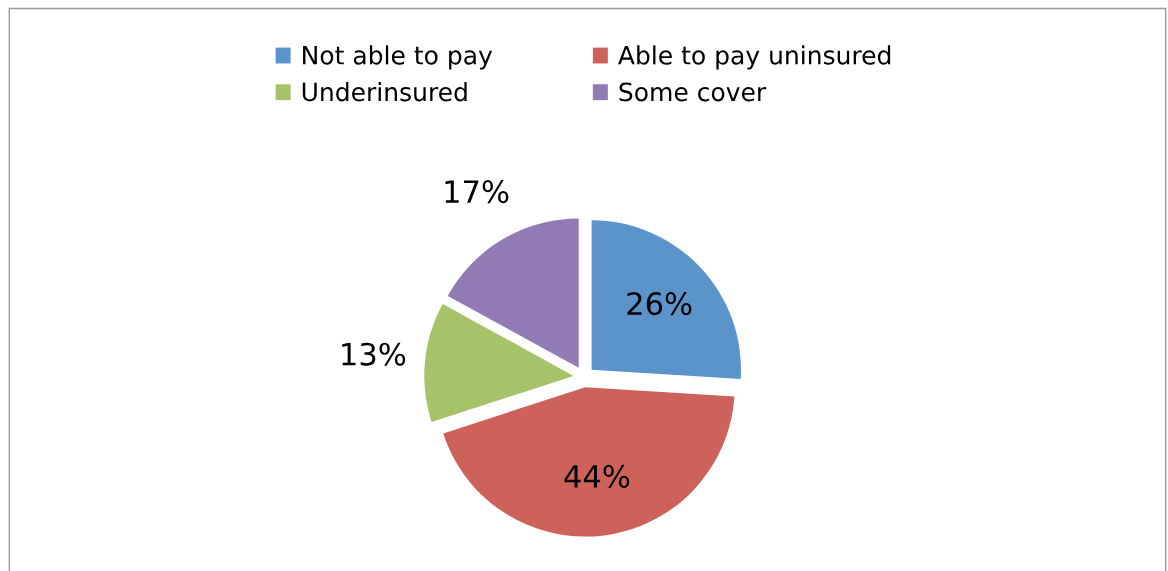 Image resolution: width=1168 pixels, height=571 pixels. I want to click on data-label: 17%, so click(477, 192).